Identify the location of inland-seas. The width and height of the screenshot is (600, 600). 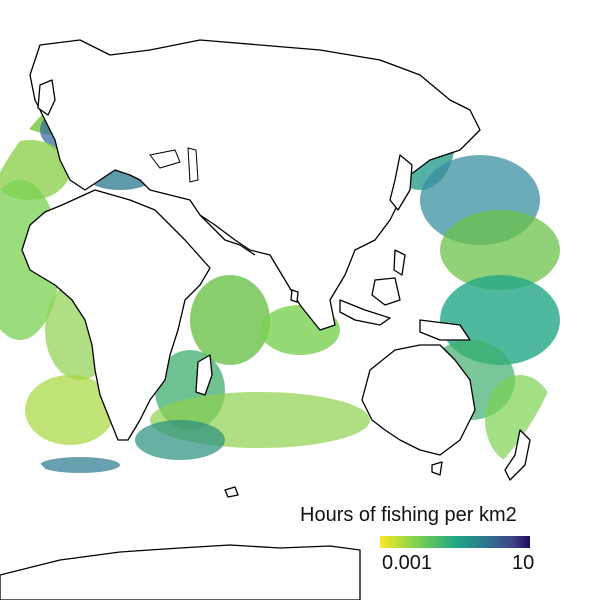
(174, 165).